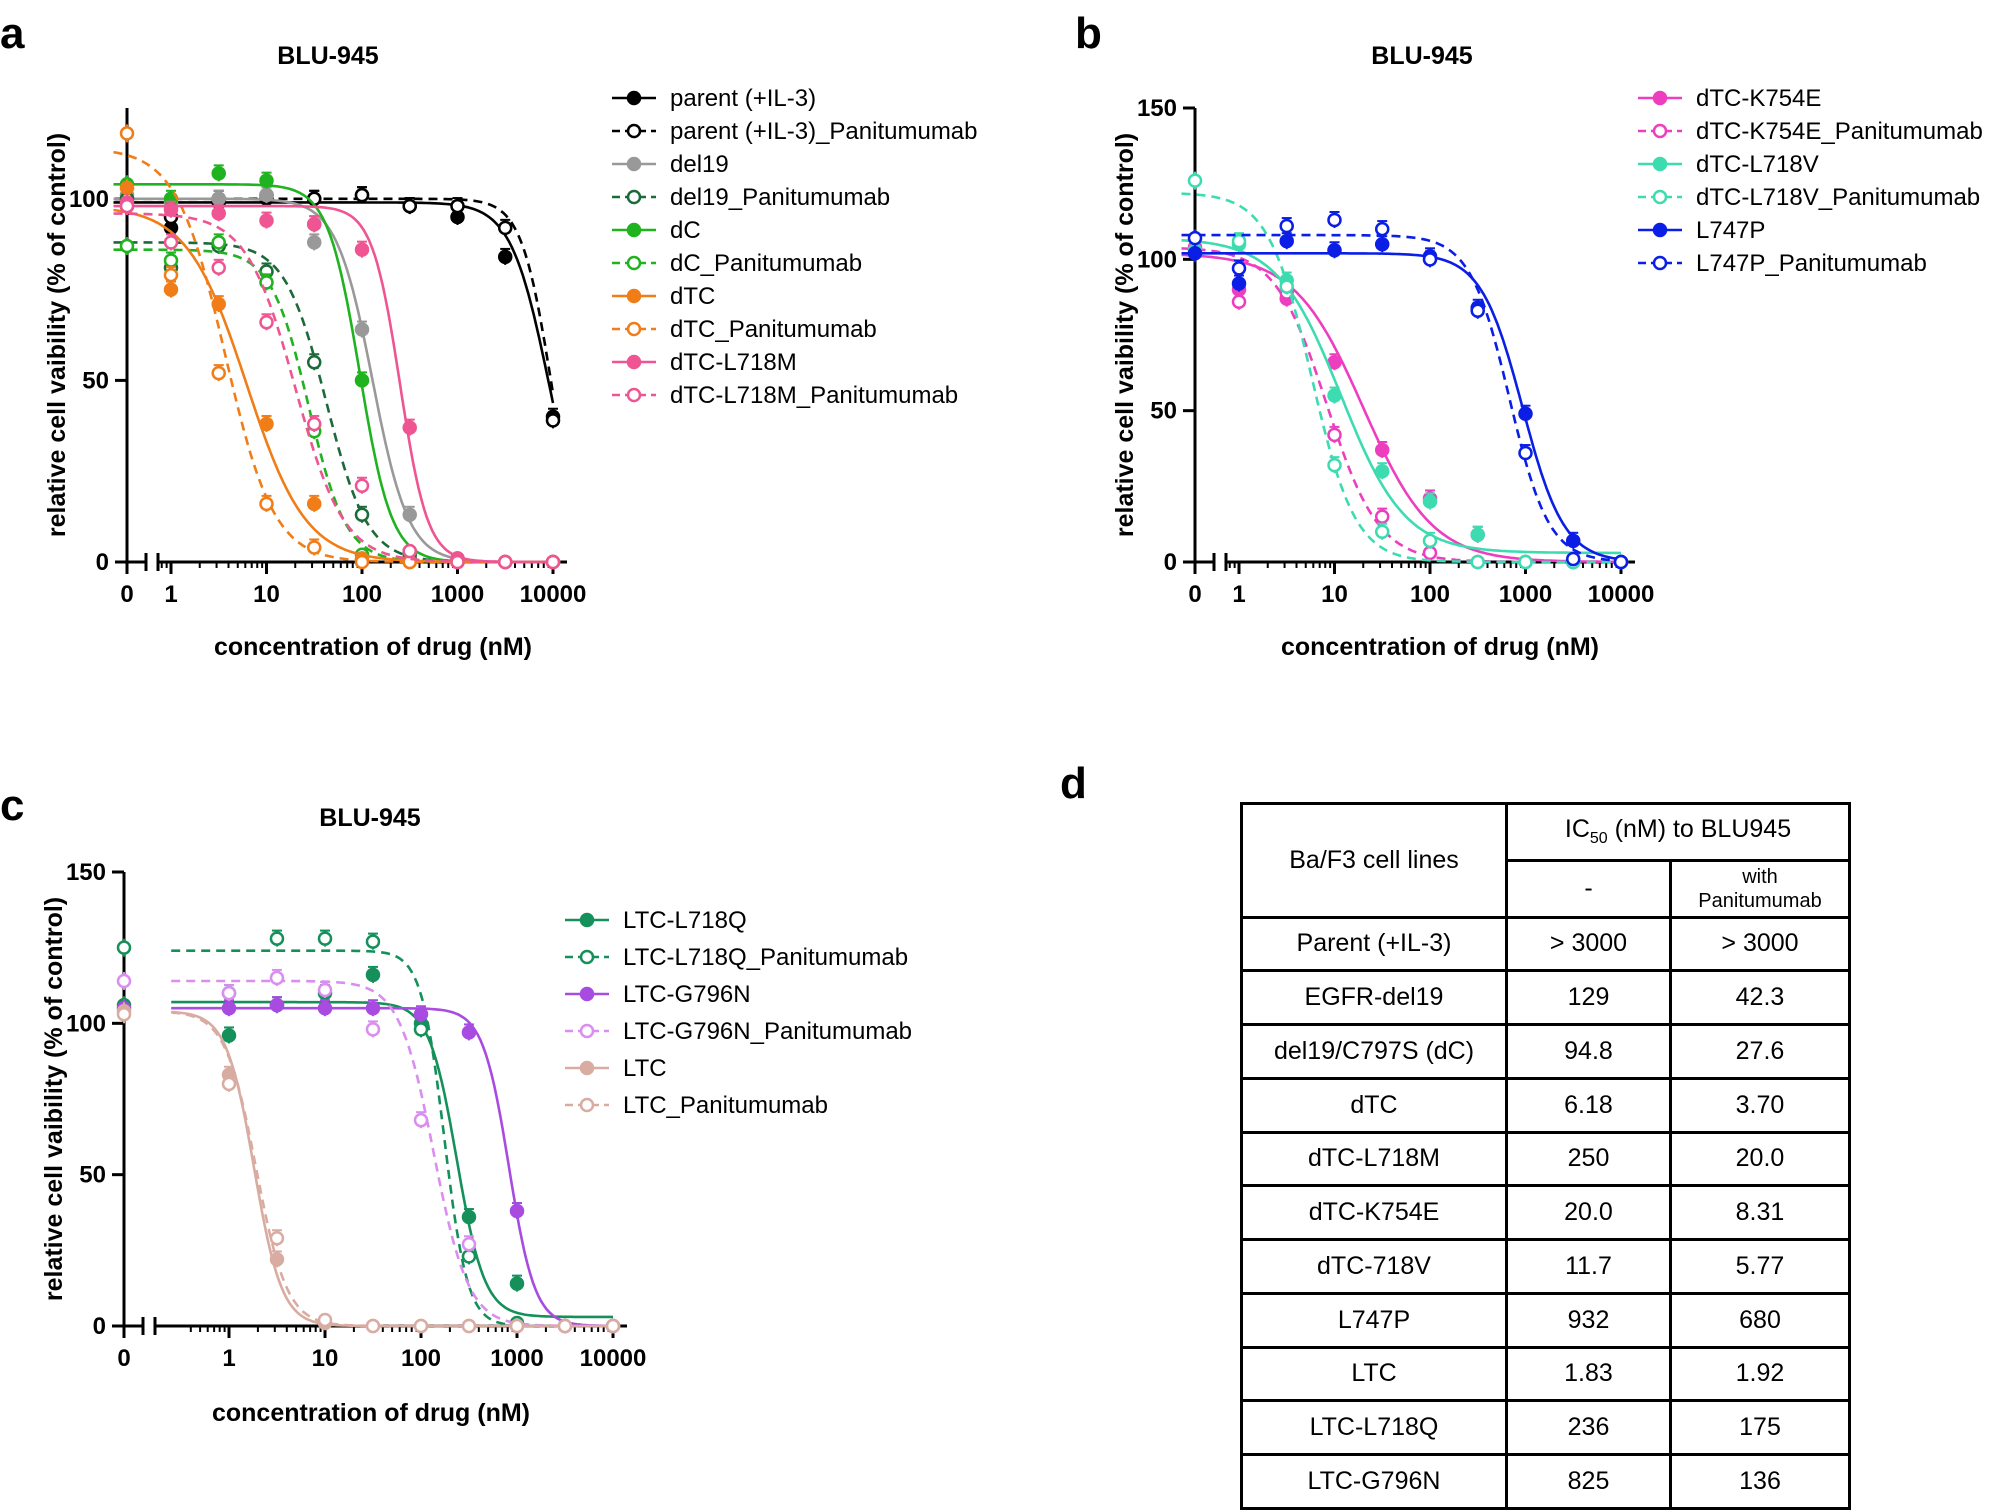  What do you see at coordinates (725, 1105) in the screenshot?
I see `legend-label: LTC_Panitumumab` at bounding box center [725, 1105].